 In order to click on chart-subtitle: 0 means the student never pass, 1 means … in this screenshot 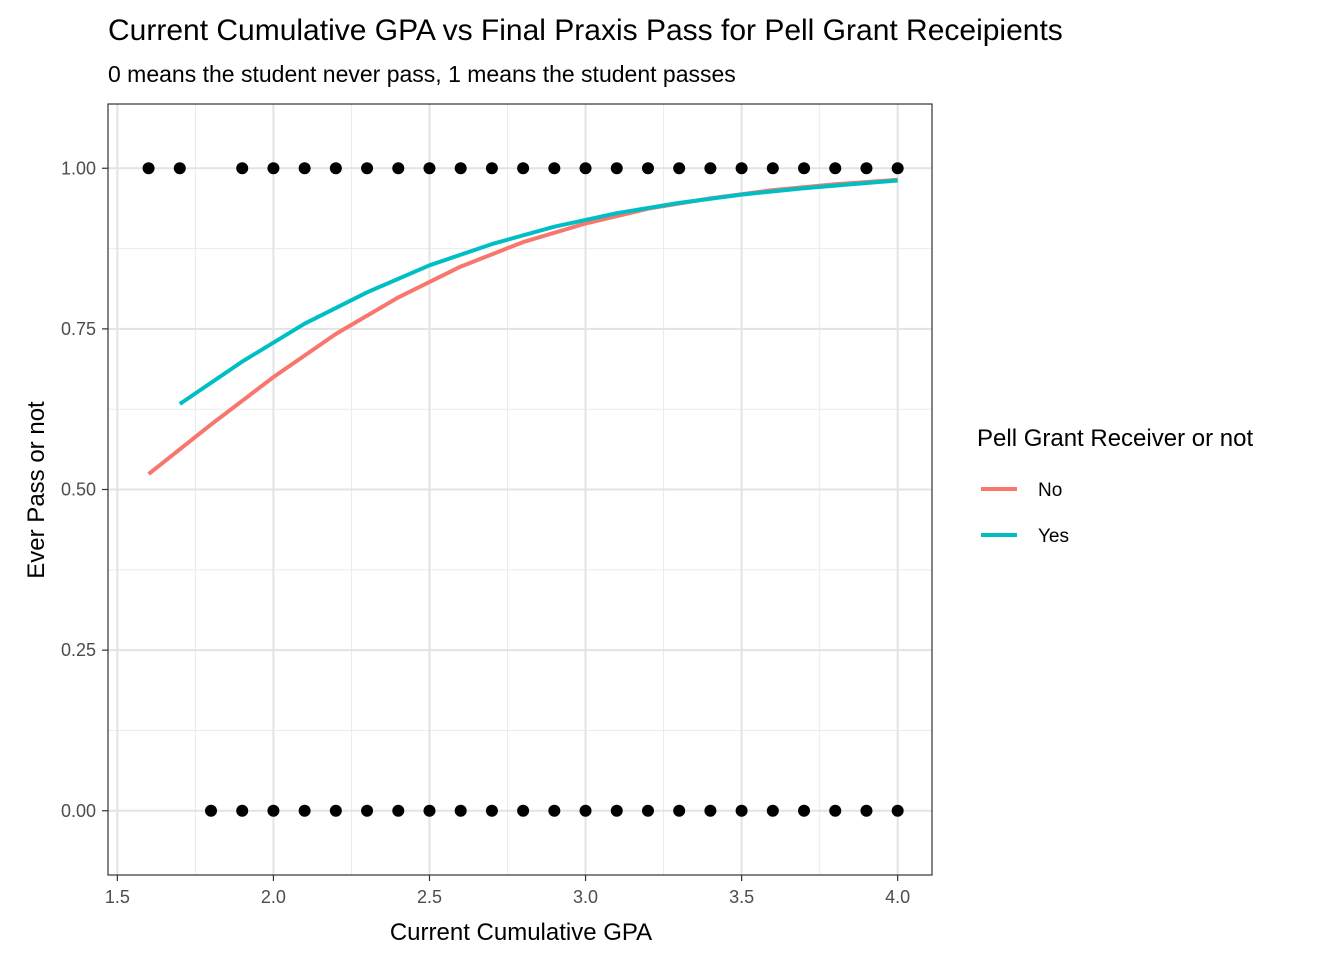, I will do `click(422, 74)`.